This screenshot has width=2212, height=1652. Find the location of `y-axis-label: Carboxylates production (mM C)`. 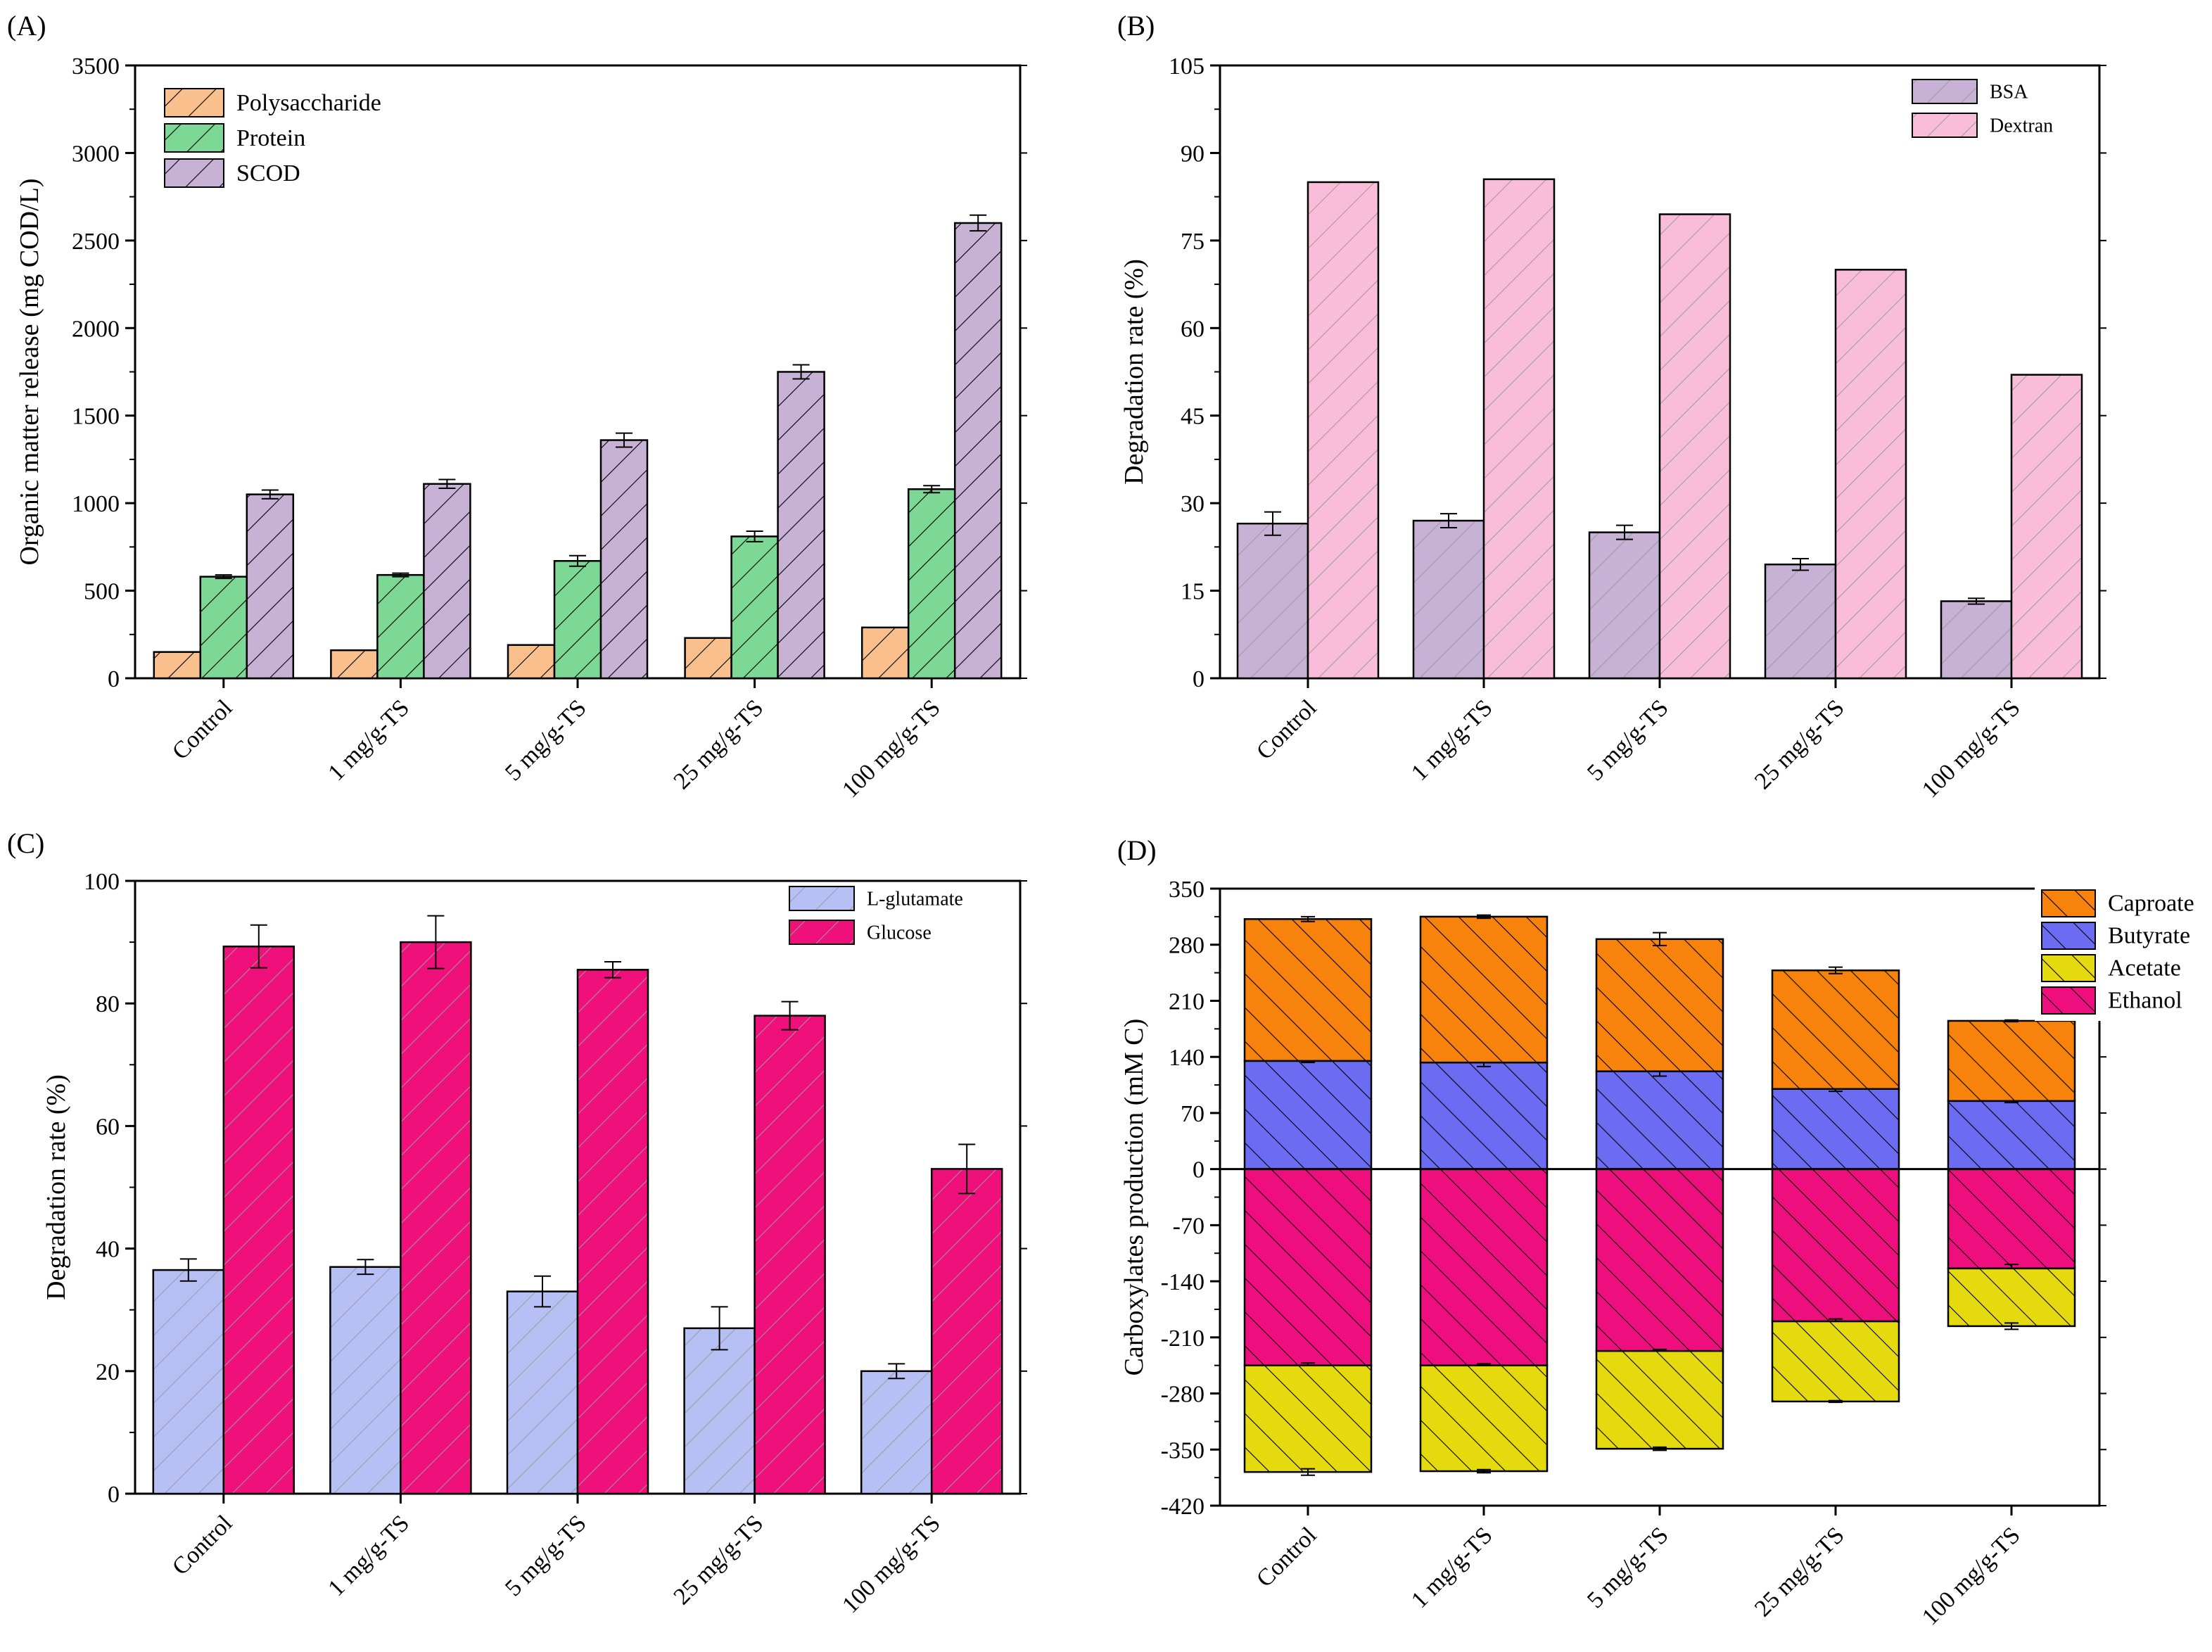

y-axis-label: Carboxylates production (mM C) is located at coordinates (1134, 1197).